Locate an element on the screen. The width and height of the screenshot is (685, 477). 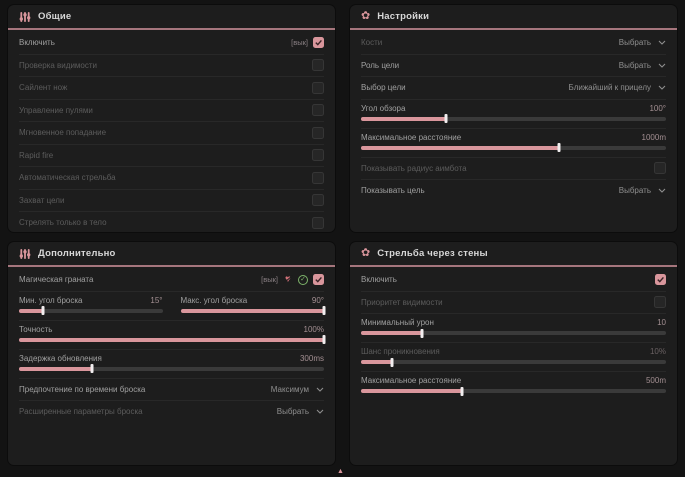
target-choice-row: Выбор цели Ближайший к прицелу is located at coordinates (513, 88).